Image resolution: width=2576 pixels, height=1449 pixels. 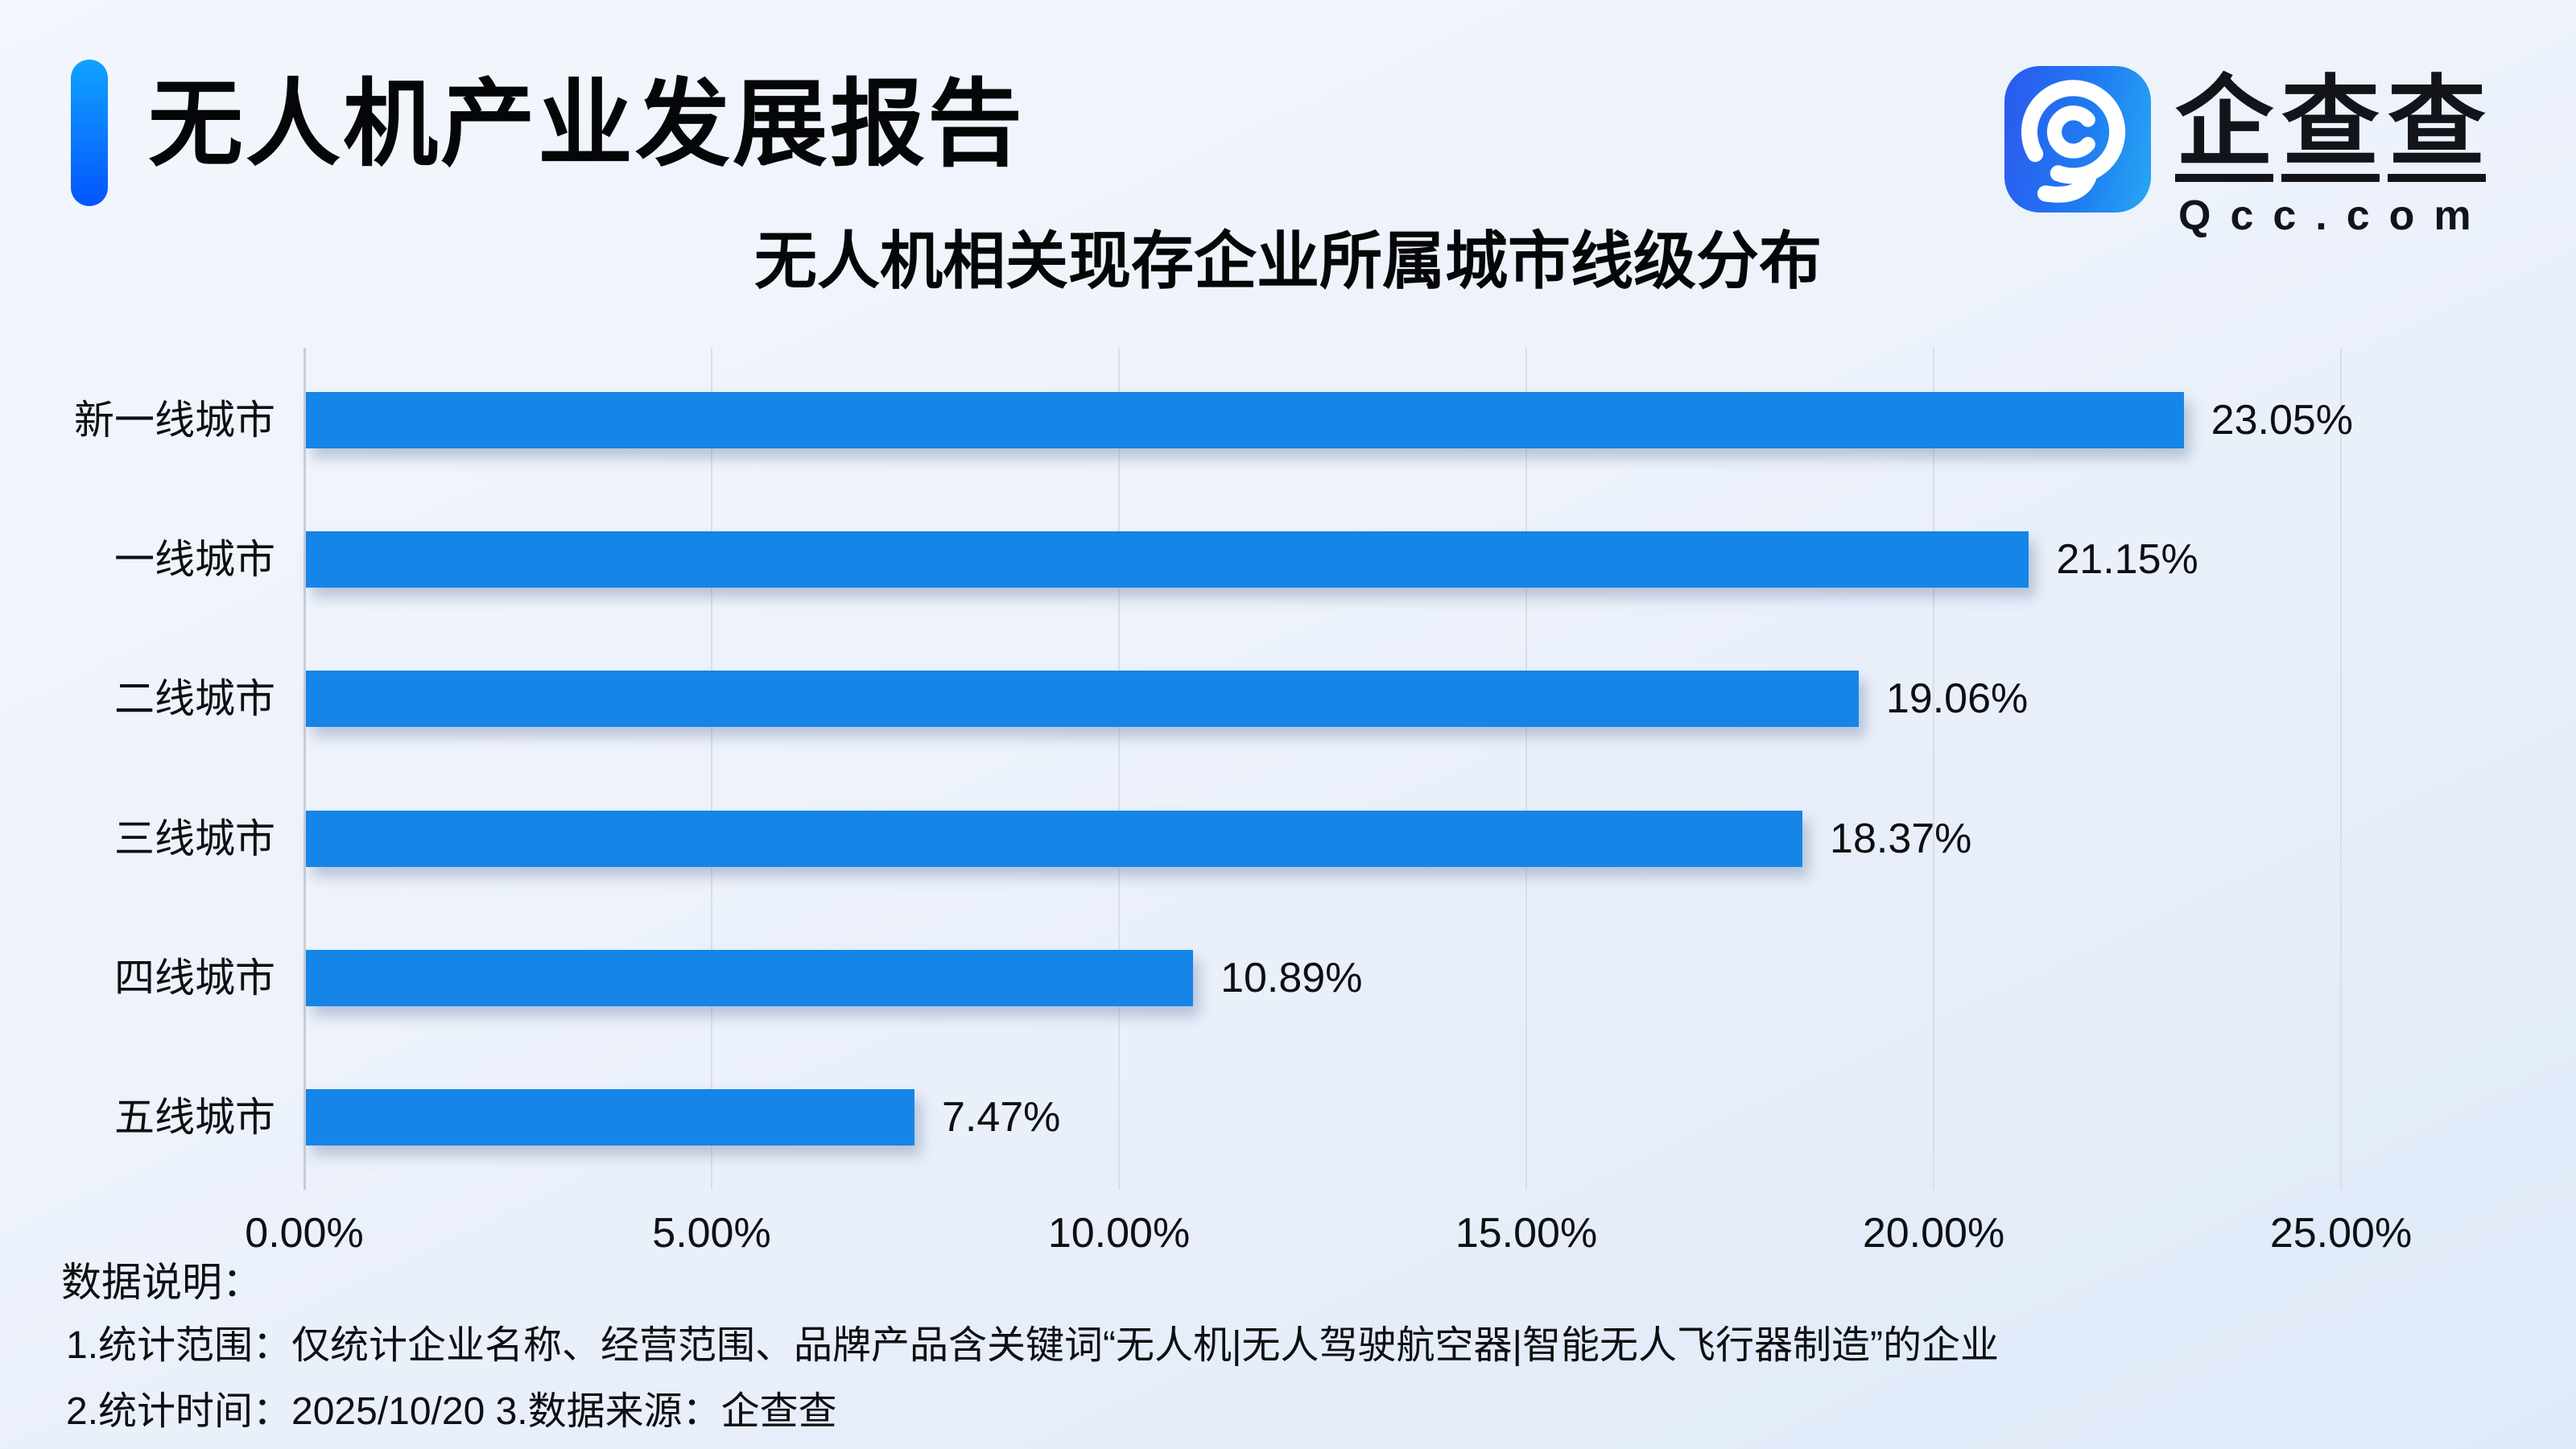 I want to click on value-label: 21.15%, so click(x=2127, y=560).